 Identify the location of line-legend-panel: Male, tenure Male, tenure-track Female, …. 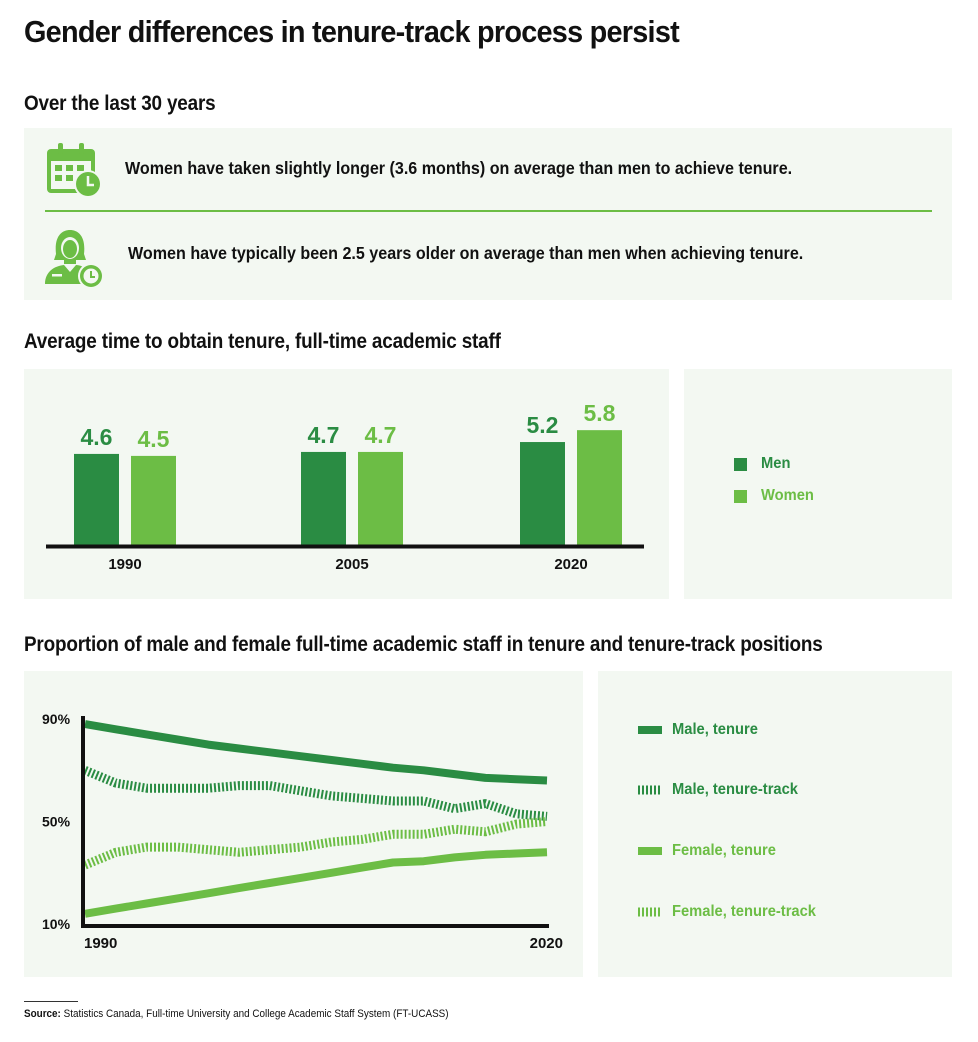
(775, 824).